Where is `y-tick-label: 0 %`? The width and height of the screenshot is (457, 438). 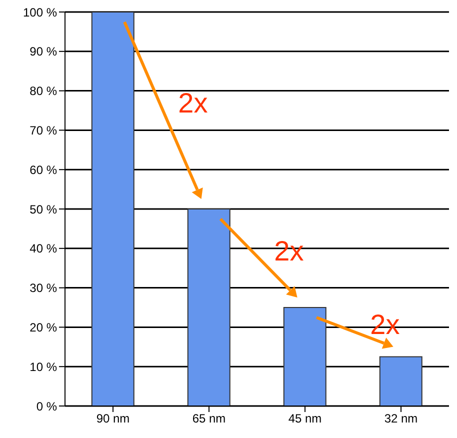
y-tick-label: 0 % is located at coordinates (47, 406).